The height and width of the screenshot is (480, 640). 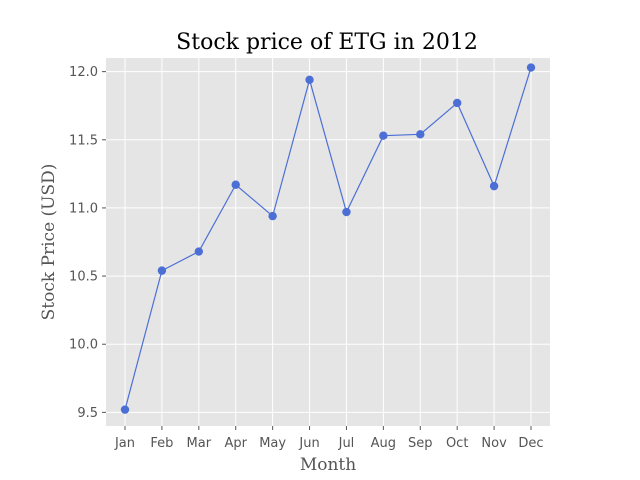 I want to click on y-tick-label: 9.5, so click(x=87, y=413).